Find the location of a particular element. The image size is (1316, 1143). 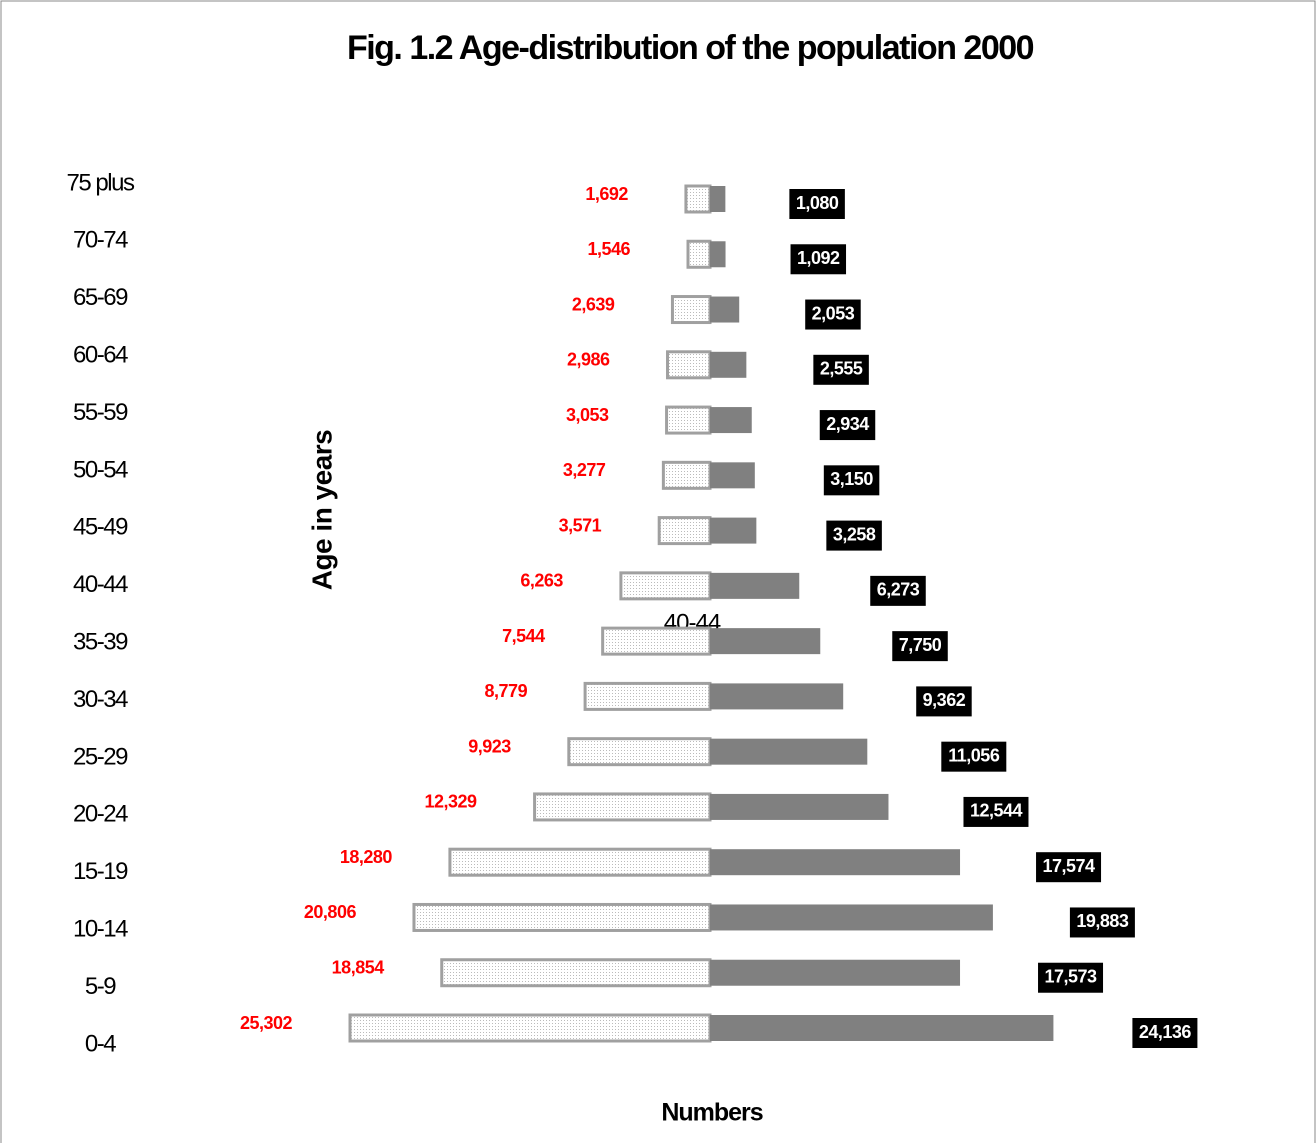

value-label: 3,258 is located at coordinates (854, 534).